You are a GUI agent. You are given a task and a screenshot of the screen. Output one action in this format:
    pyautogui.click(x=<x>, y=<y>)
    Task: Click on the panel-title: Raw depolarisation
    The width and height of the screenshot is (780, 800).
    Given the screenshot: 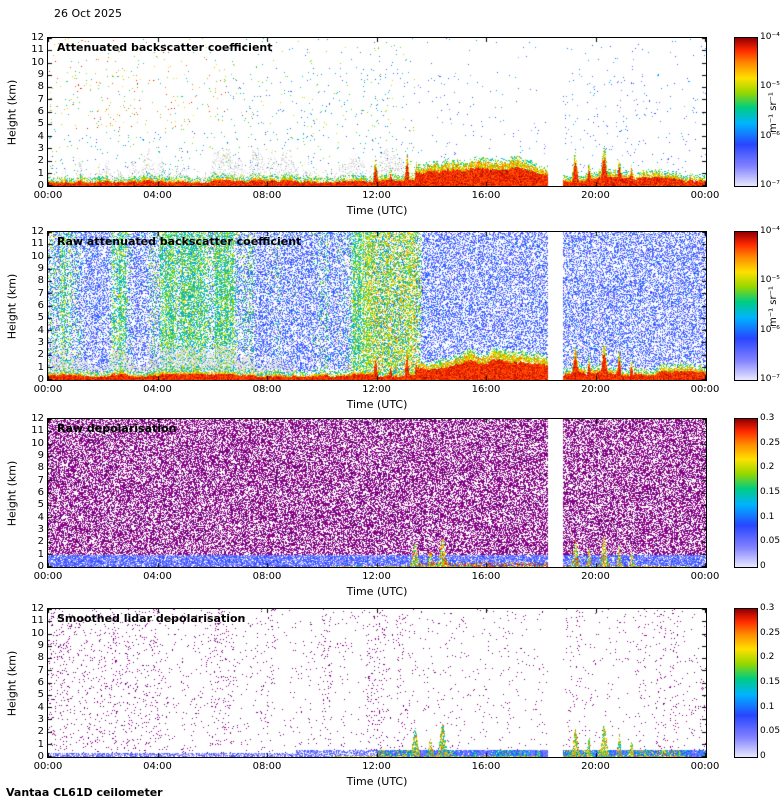 What is the action you would take?
    pyautogui.click(x=117, y=428)
    